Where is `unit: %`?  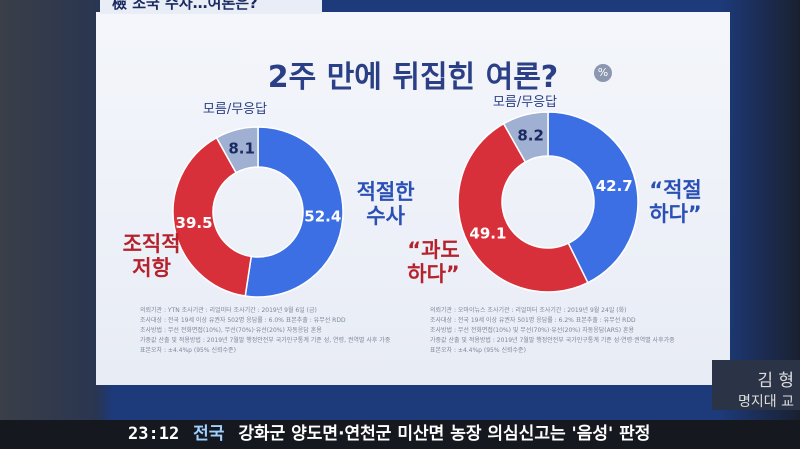 unit: % is located at coordinates (603, 73).